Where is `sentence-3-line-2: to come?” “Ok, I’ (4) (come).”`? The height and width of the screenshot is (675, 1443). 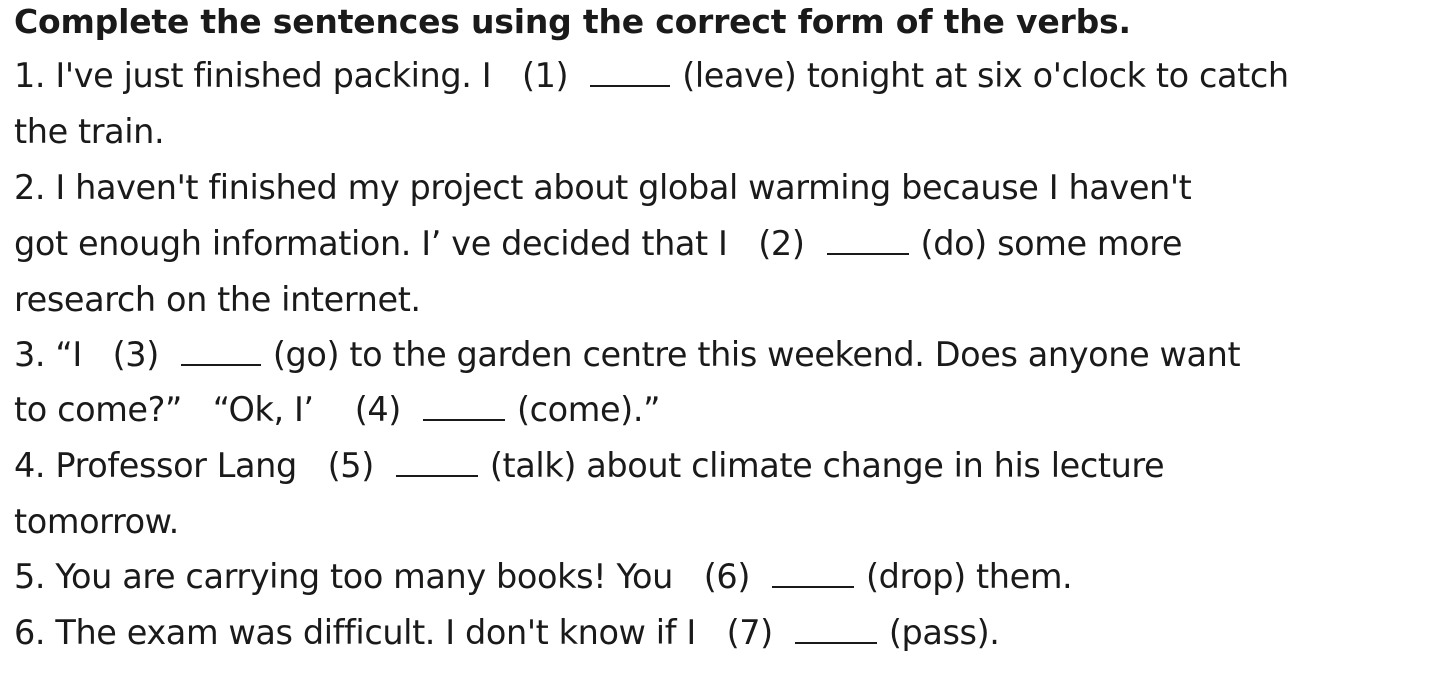 sentence-3-line-2: to come?” “Ok, I’ (4) (come).” is located at coordinates (337, 410).